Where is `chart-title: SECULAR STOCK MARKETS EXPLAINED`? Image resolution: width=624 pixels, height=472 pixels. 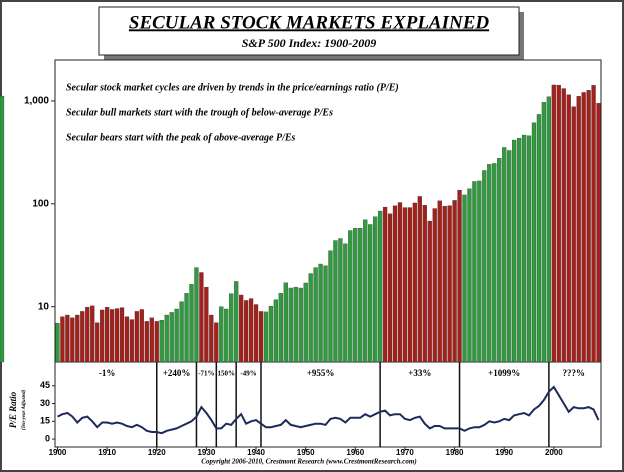 chart-title: SECULAR STOCK MARKETS EXPLAINED is located at coordinates (309, 22).